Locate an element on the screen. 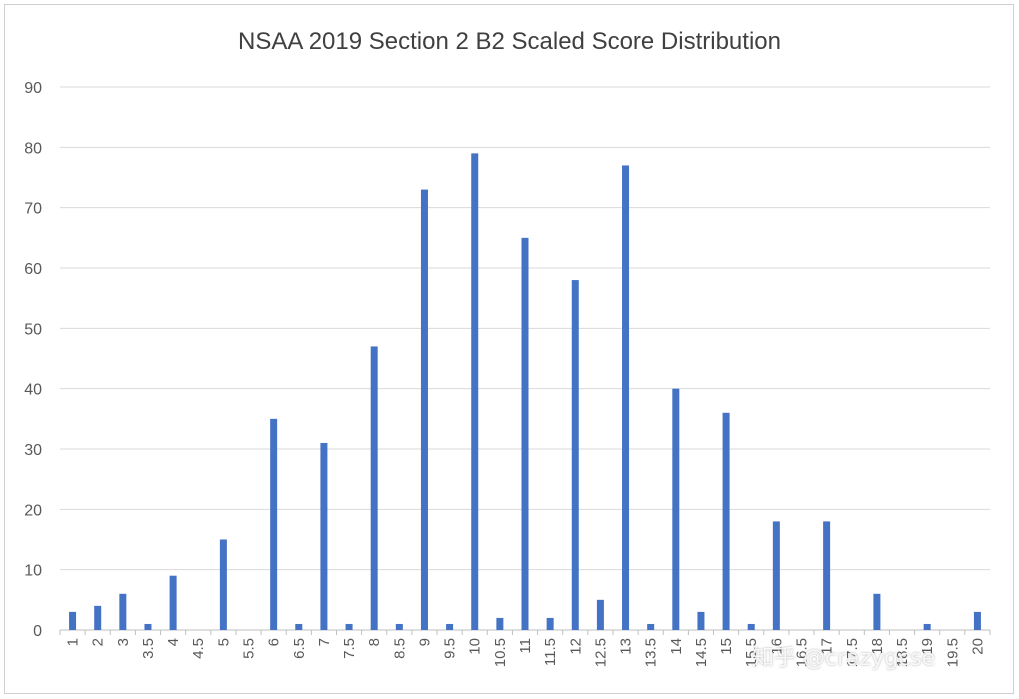 This screenshot has width=1019, height=699. x-tick-label: 15.5 is located at coordinates (751, 652).